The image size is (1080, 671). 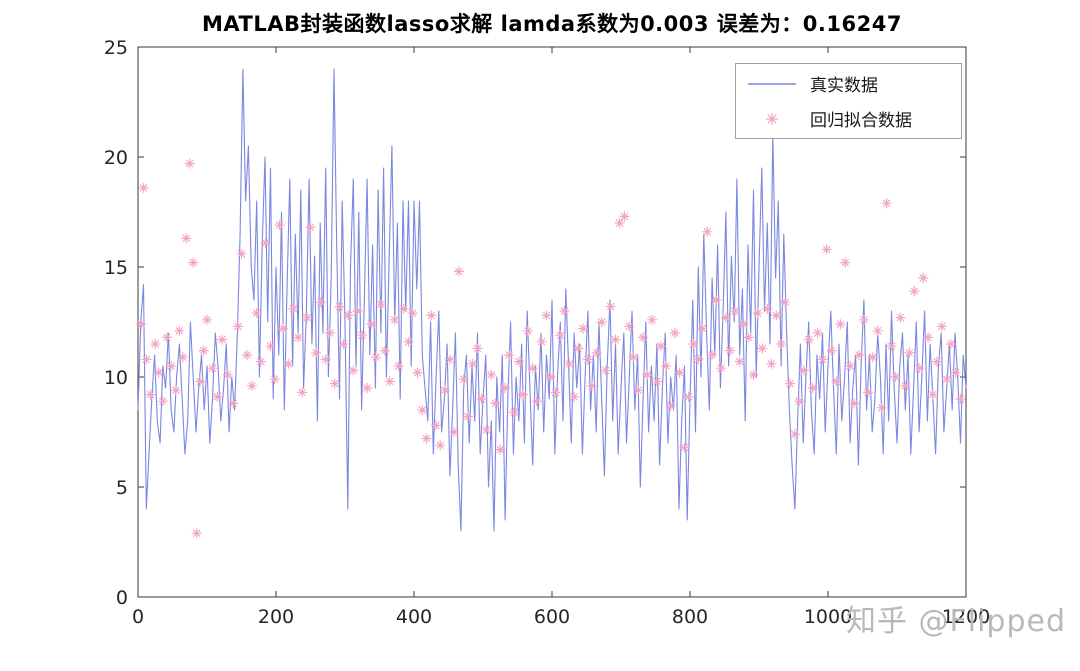 What do you see at coordinates (848, 101) in the screenshot?
I see `legend: 真实数据 回归拟合数据` at bounding box center [848, 101].